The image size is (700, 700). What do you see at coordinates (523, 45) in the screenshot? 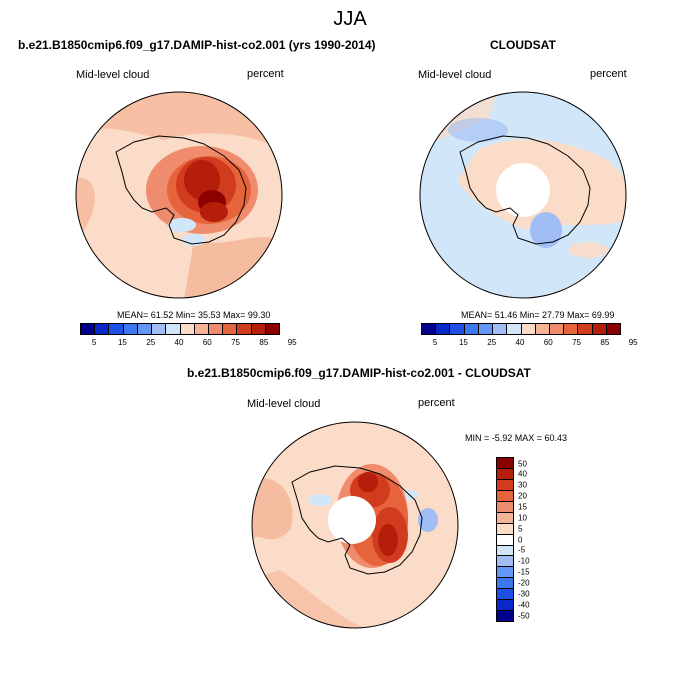
I see `panel2-title: CLOUDSAT` at bounding box center [523, 45].